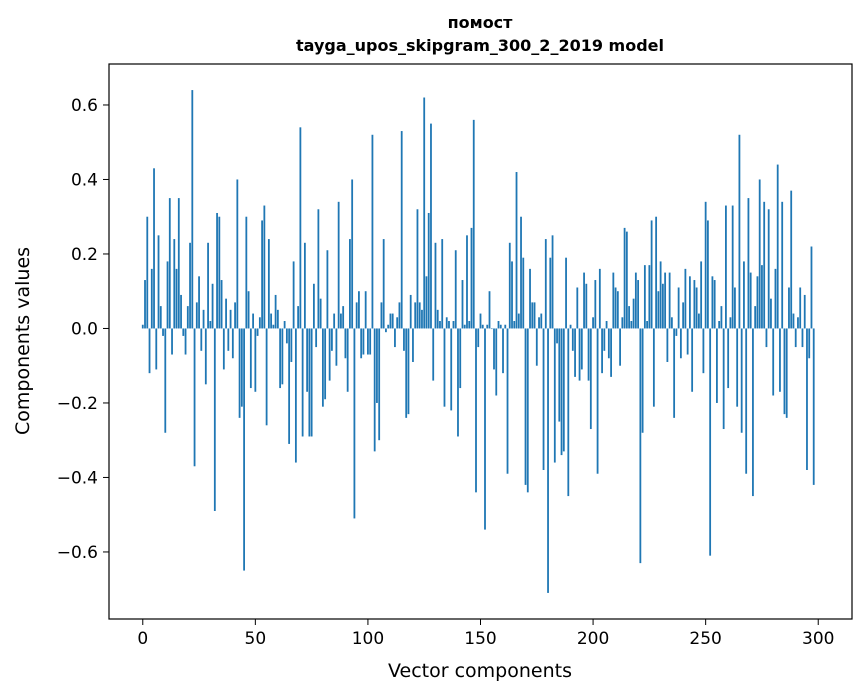  Describe the element at coordinates (142, 639) in the screenshot. I see `x-tick-label: 0` at that location.